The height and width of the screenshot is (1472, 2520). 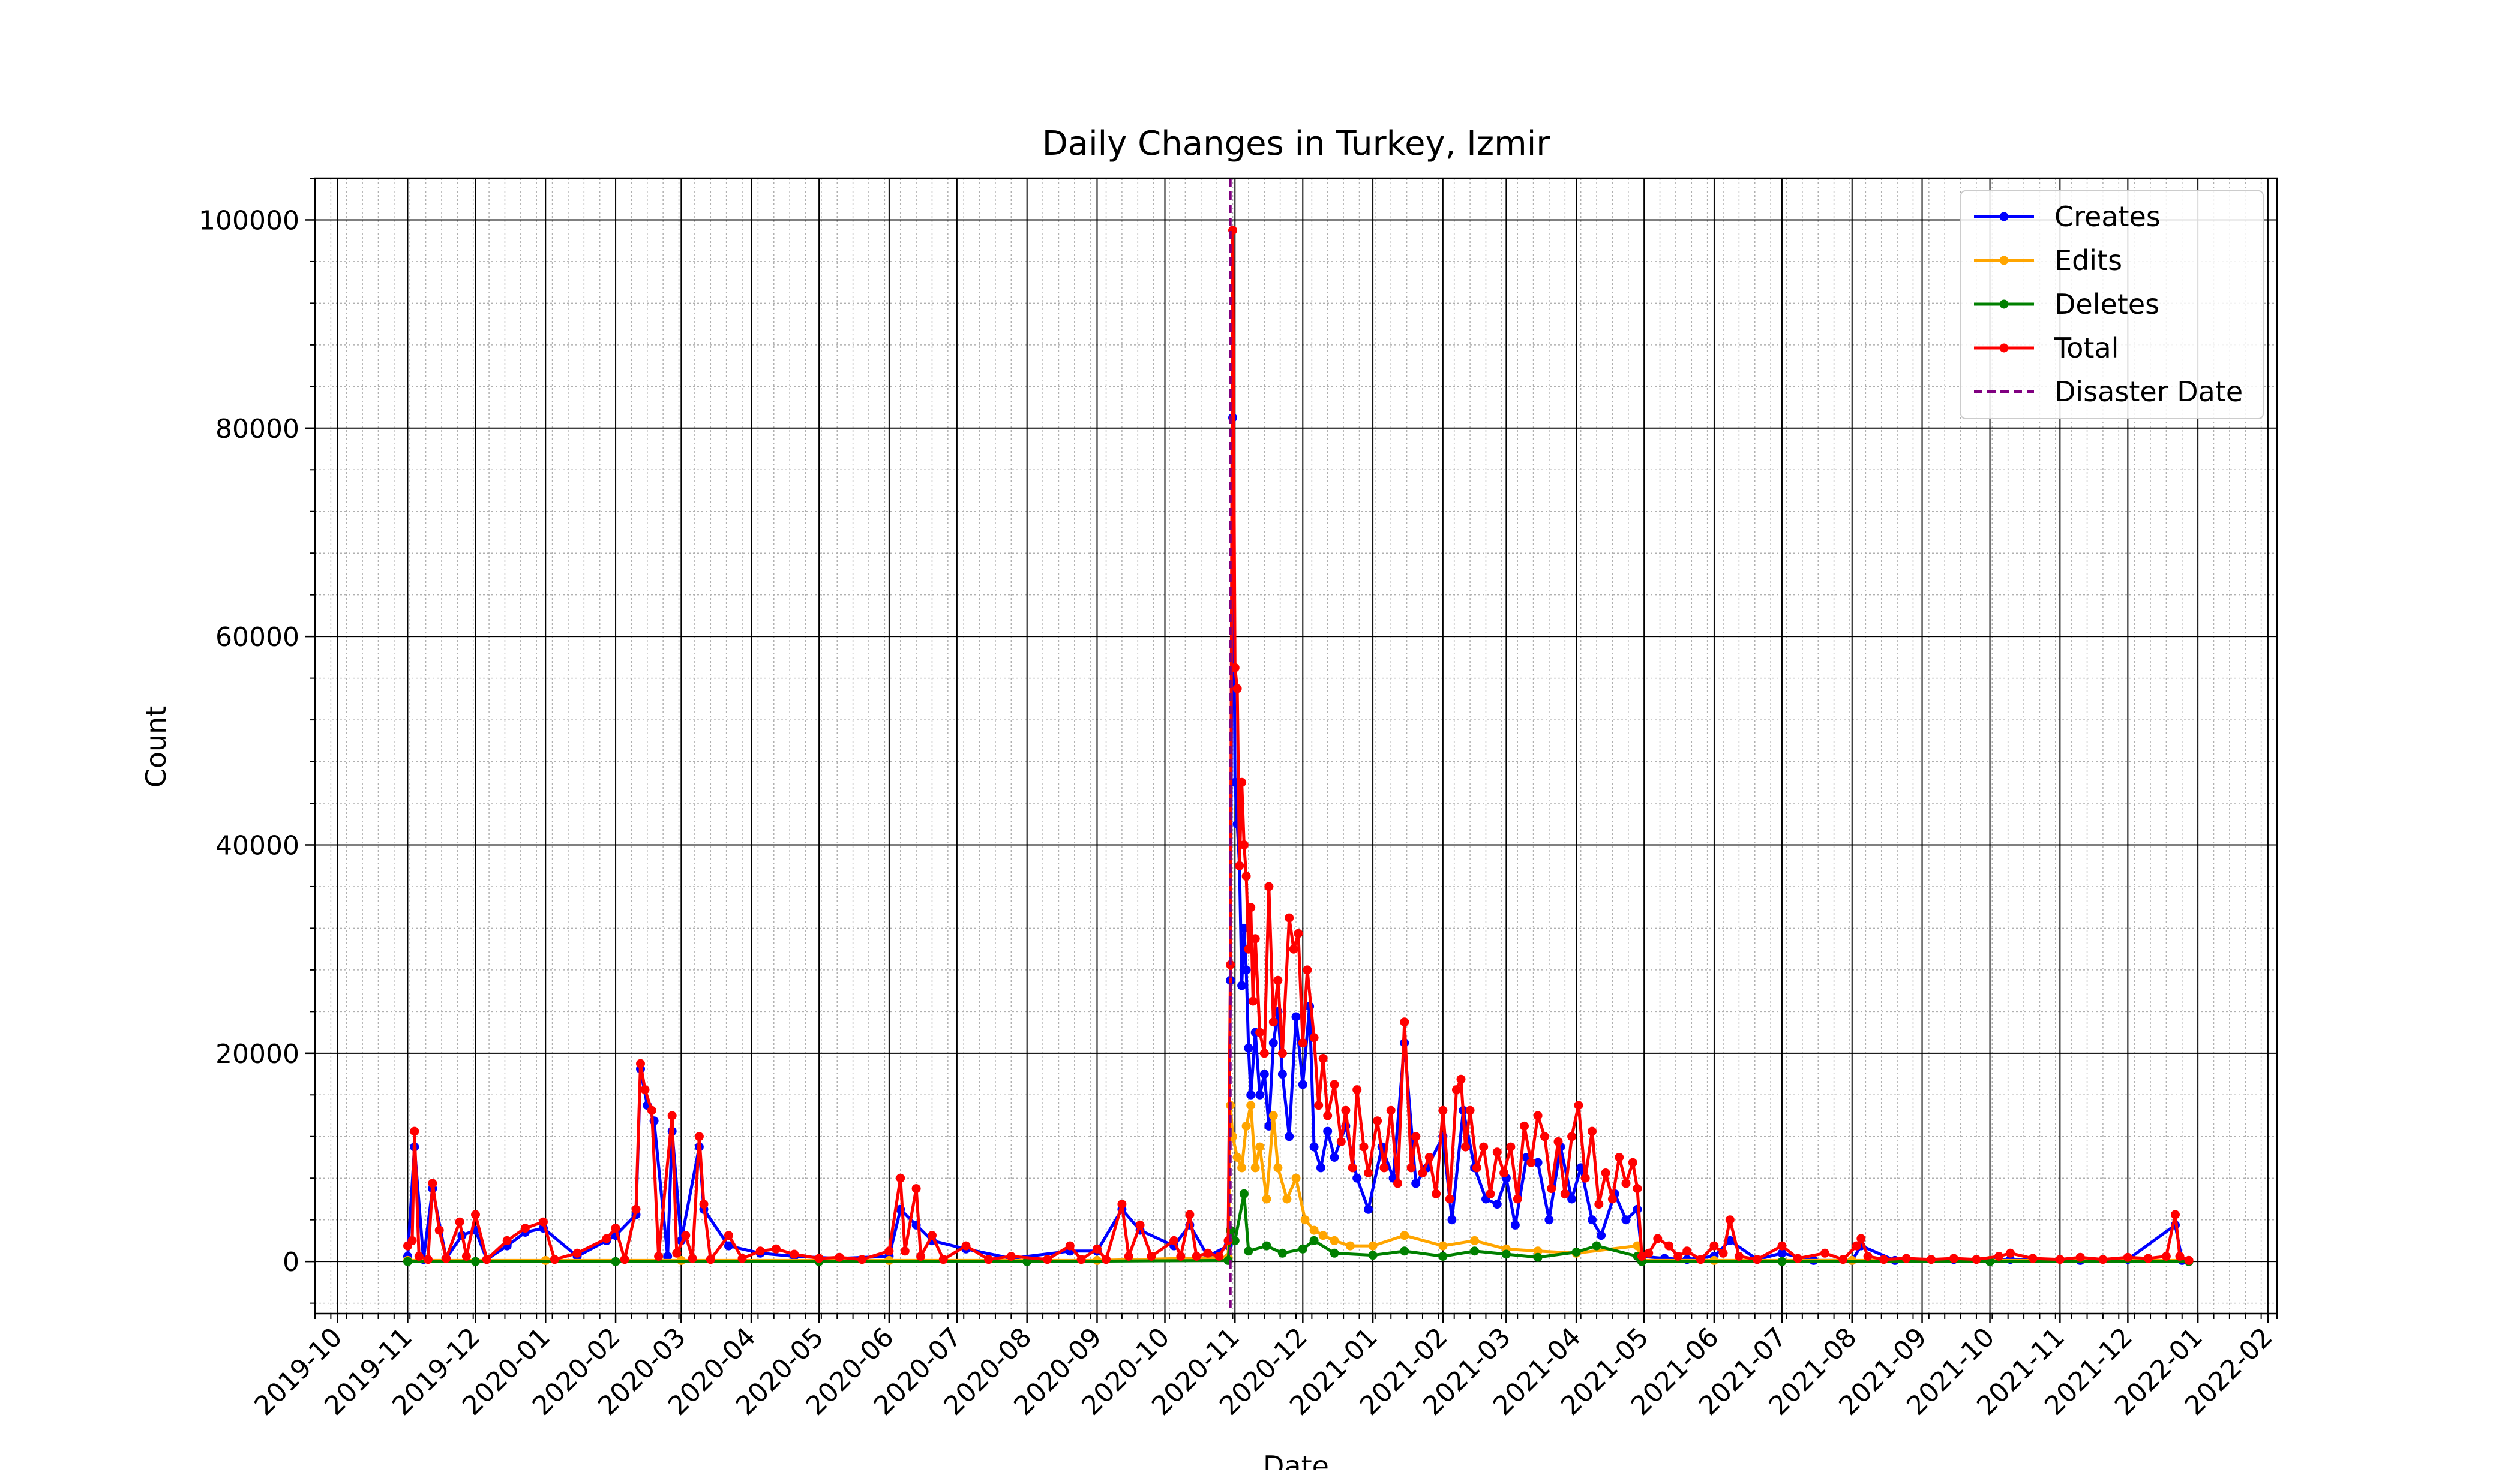 What do you see at coordinates (1298, 1227) in the screenshot?
I see `deletes-series-line` at bounding box center [1298, 1227].